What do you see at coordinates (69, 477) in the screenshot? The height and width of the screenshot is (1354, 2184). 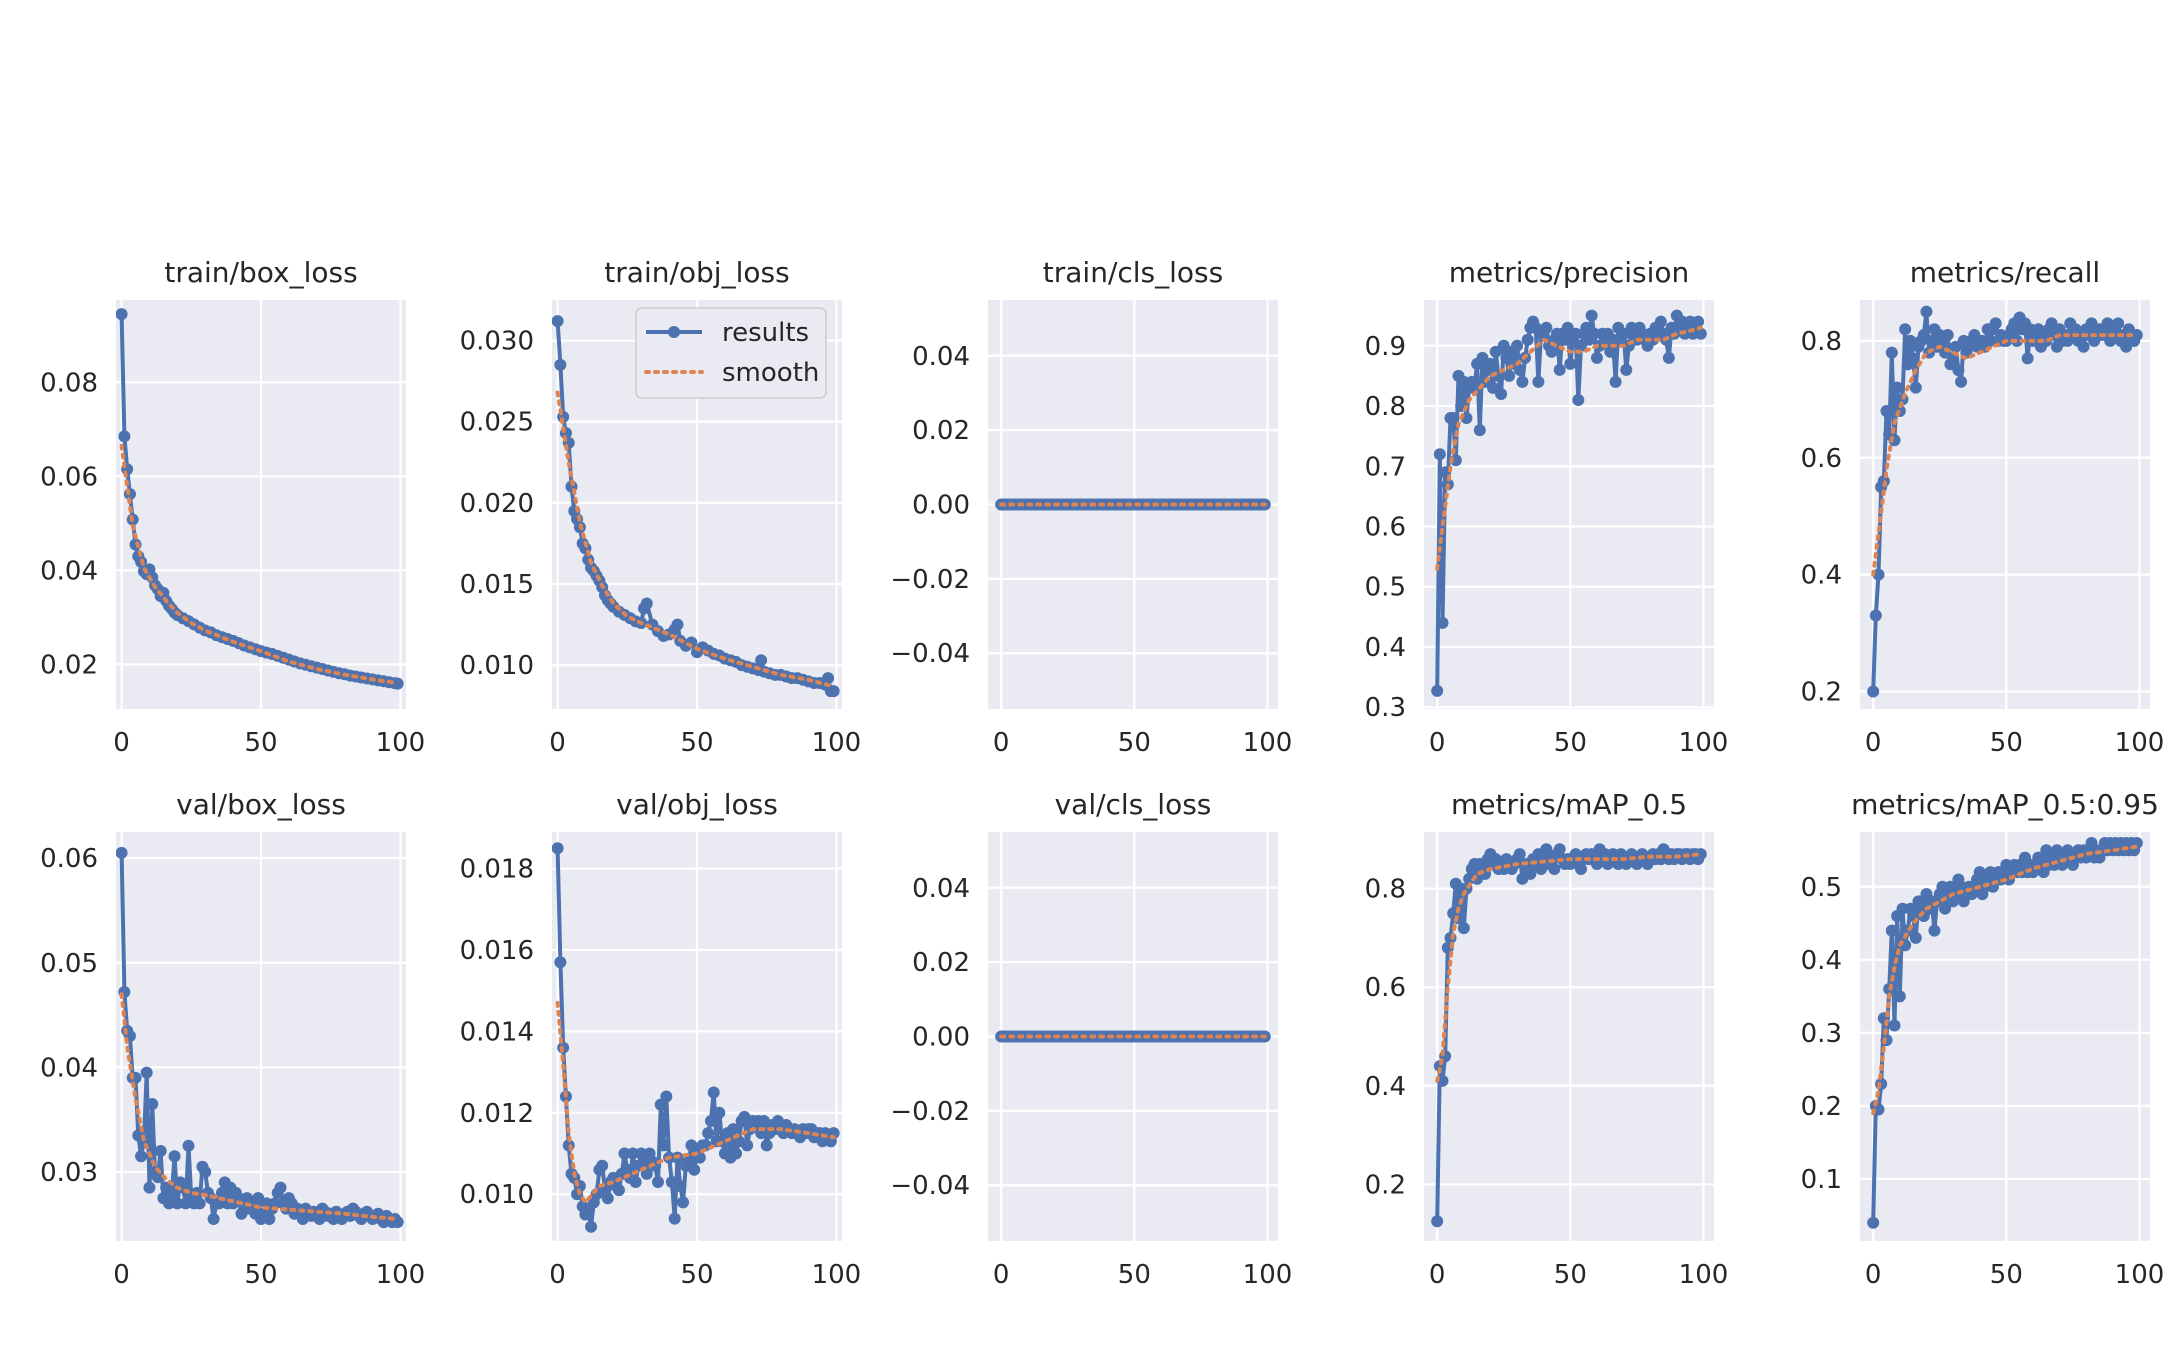 I see `y-tick-label: 0.06` at bounding box center [69, 477].